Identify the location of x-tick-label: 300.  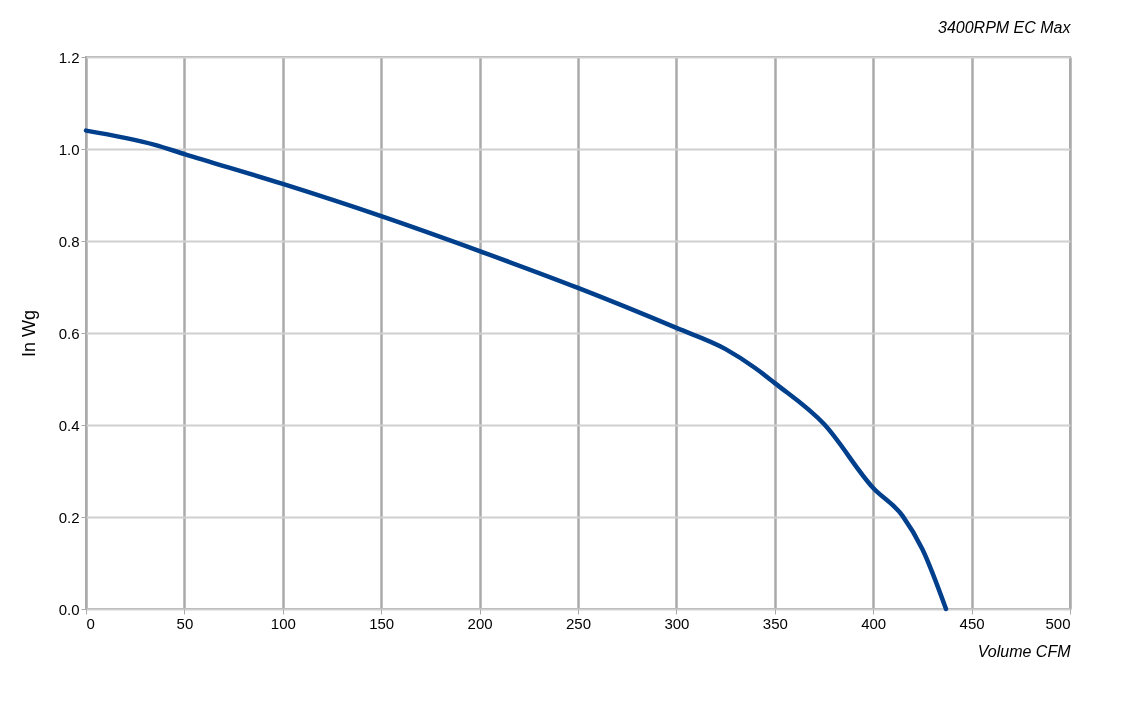
(677, 623).